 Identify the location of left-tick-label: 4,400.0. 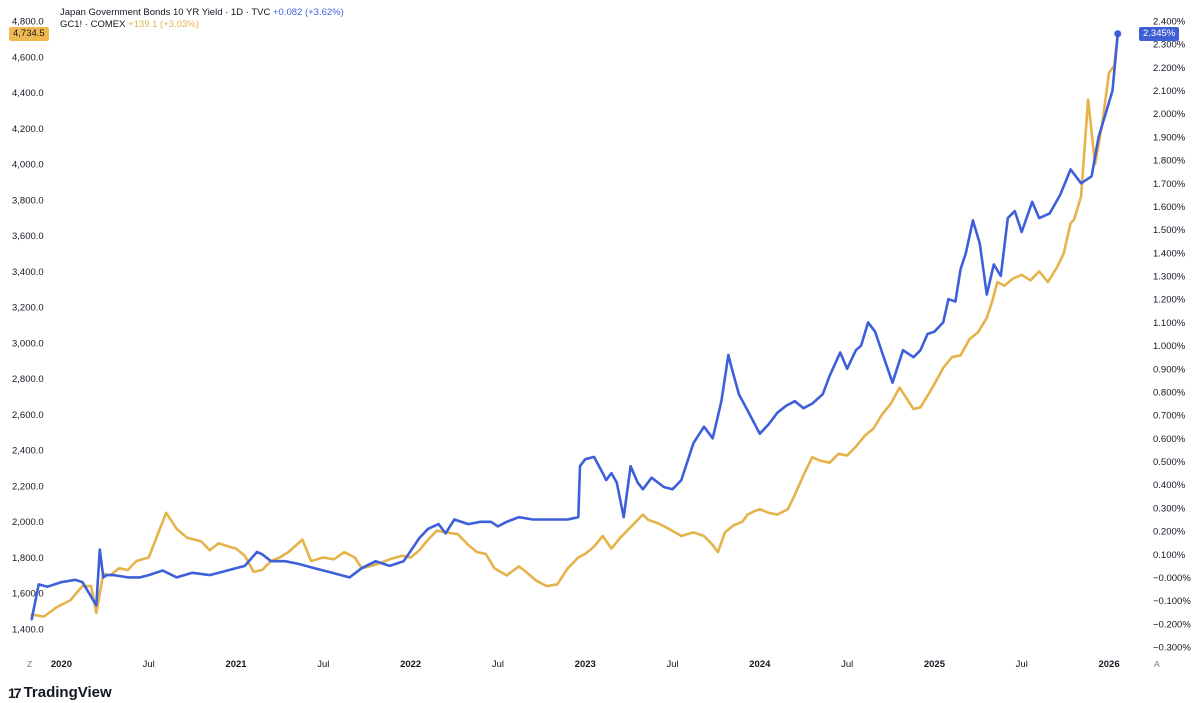
(28, 93).